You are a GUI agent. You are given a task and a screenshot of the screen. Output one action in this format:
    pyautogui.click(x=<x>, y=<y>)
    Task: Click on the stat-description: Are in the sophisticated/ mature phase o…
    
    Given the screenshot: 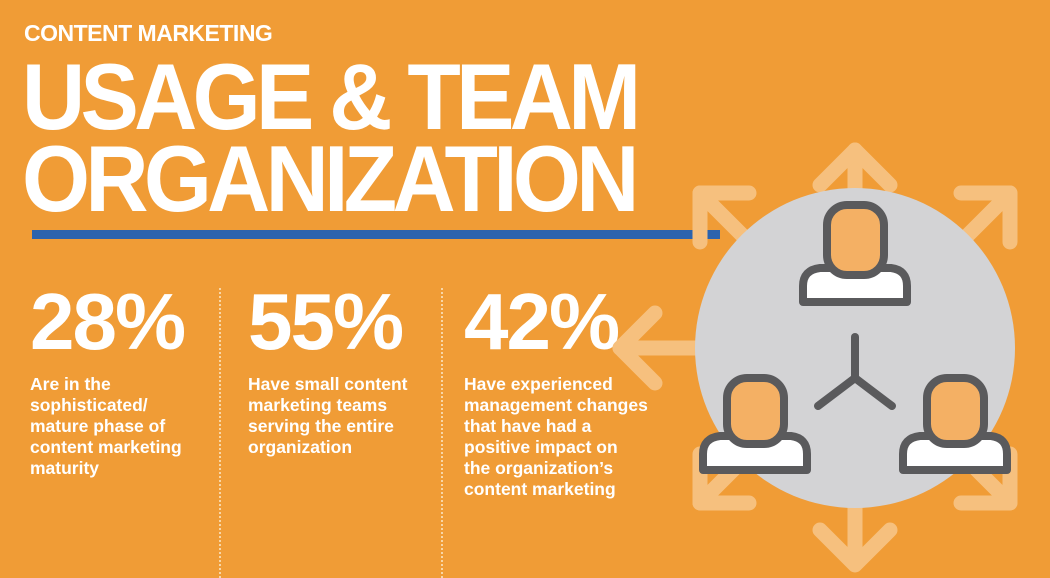 What is the action you would take?
    pyautogui.click(x=122, y=426)
    